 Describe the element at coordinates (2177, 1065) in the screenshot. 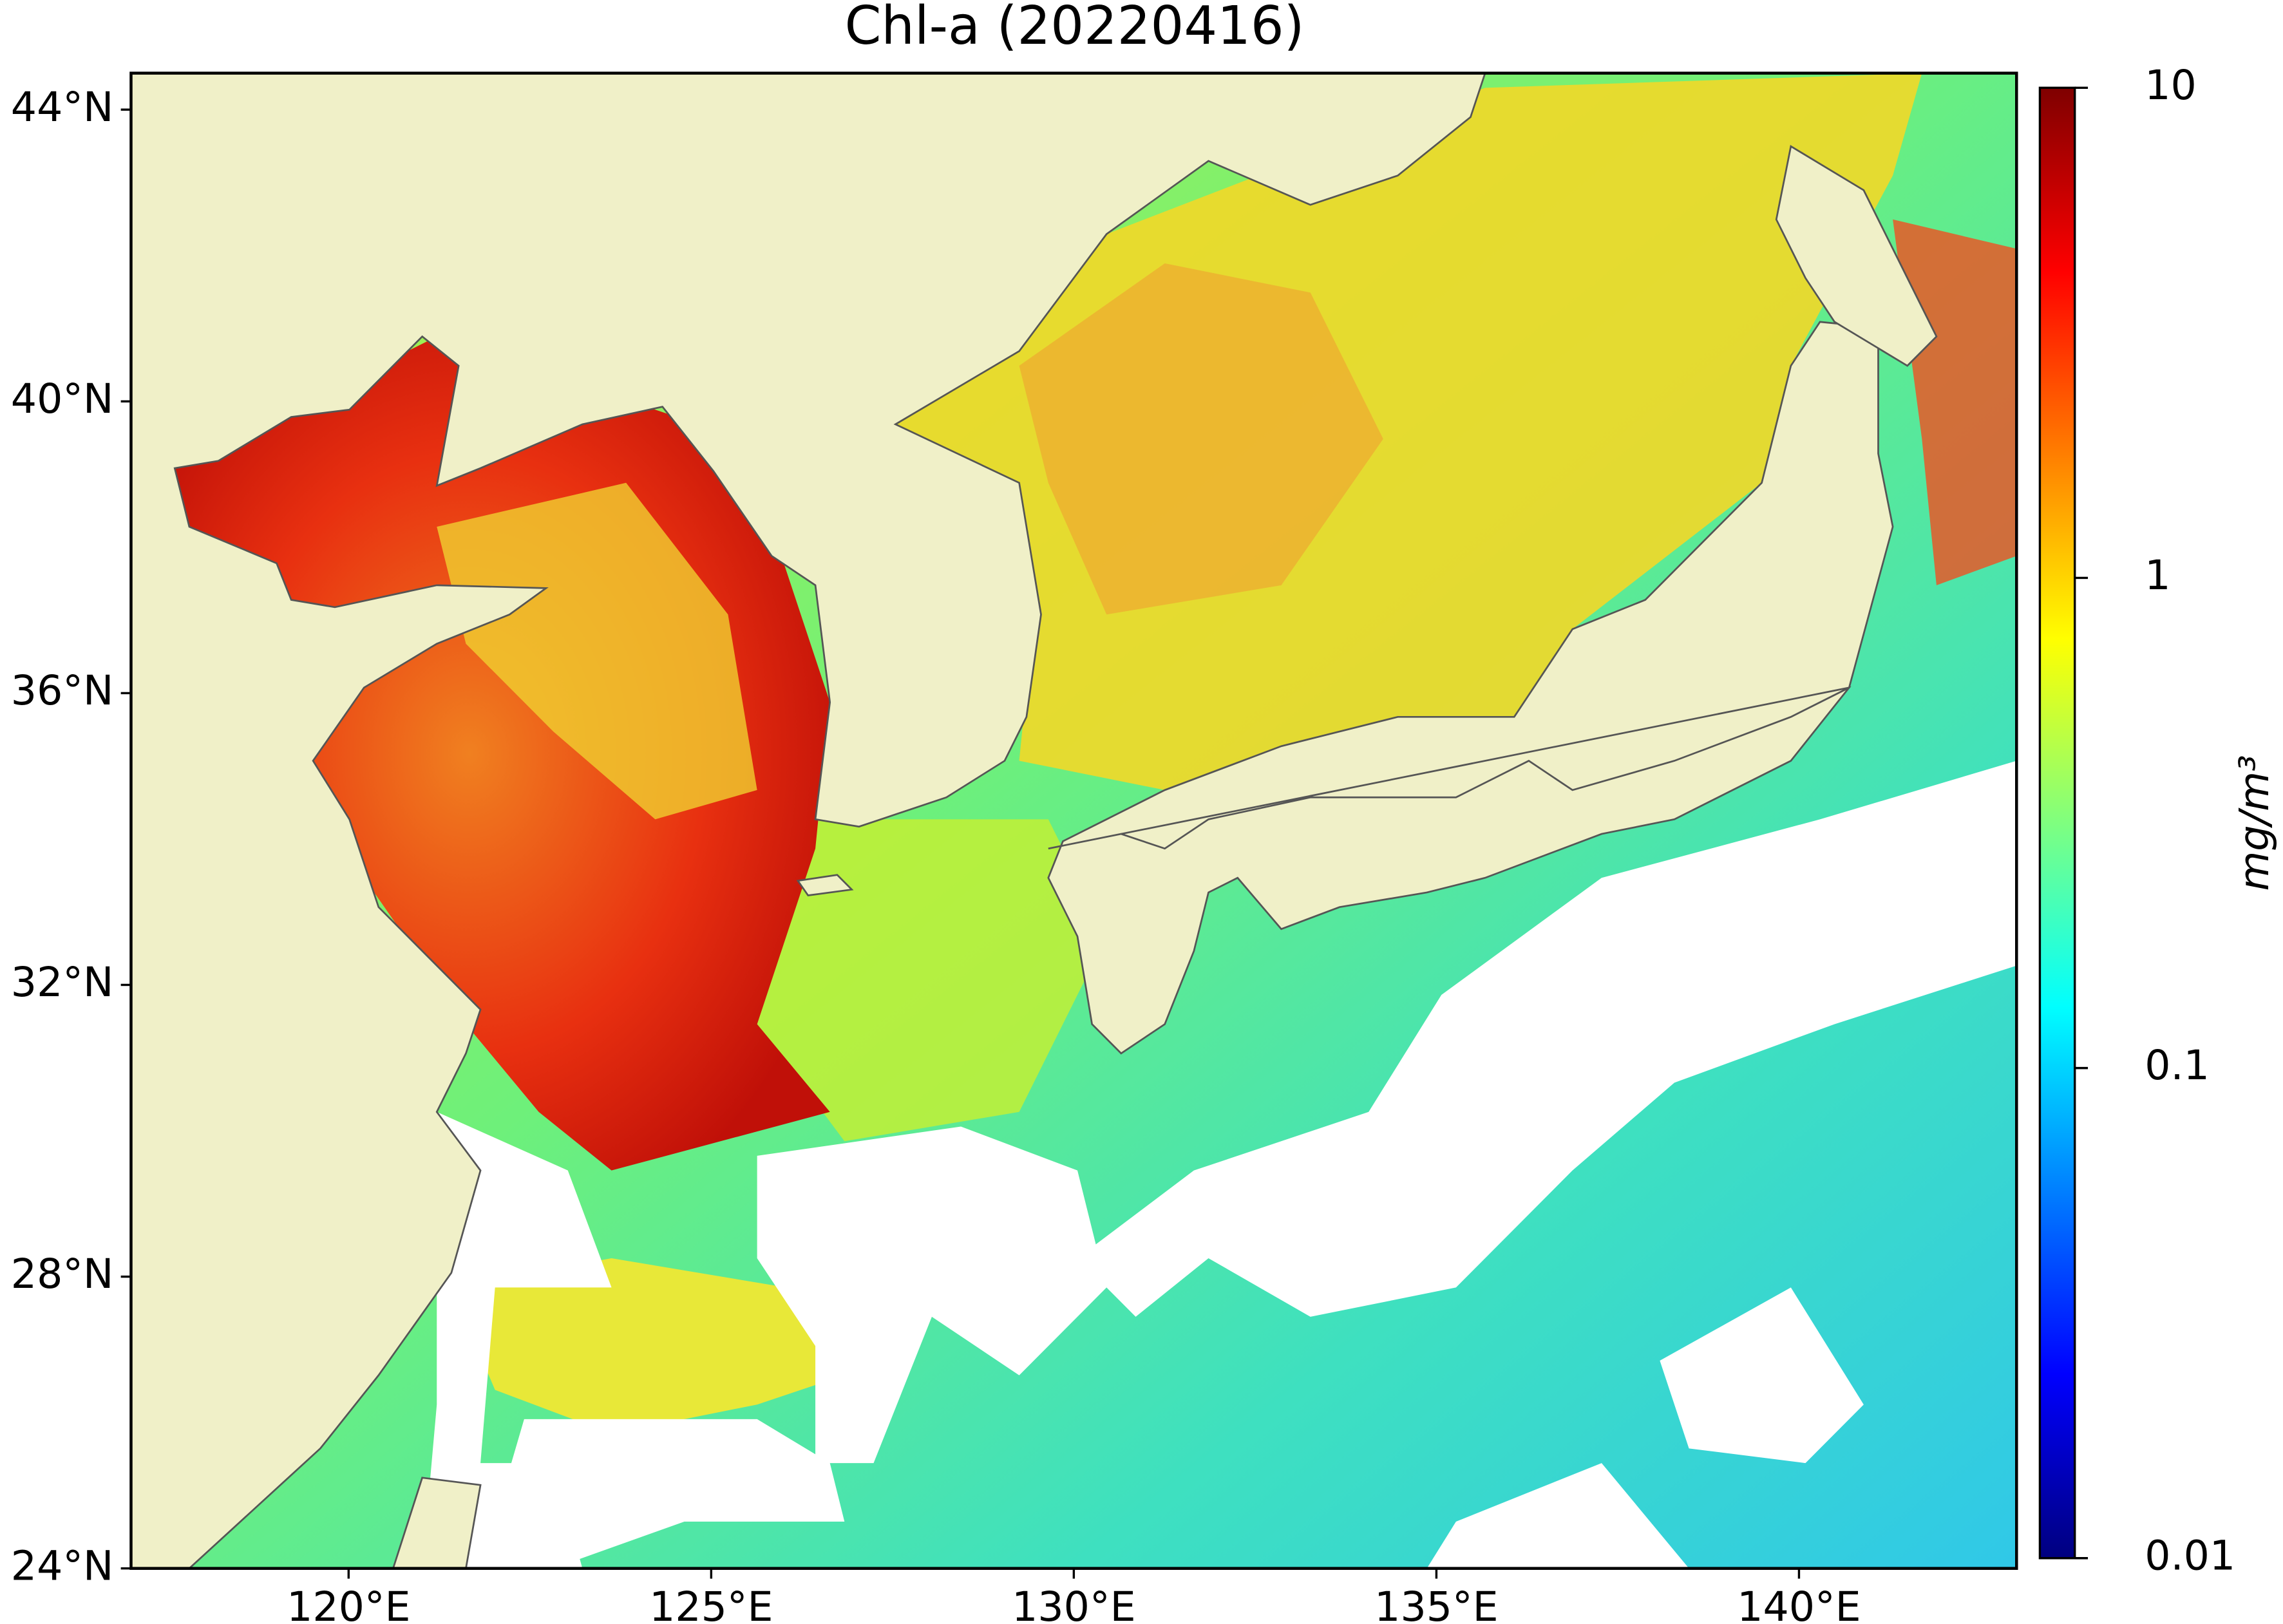

I see `colorbar-tick-label: 0.1` at that location.